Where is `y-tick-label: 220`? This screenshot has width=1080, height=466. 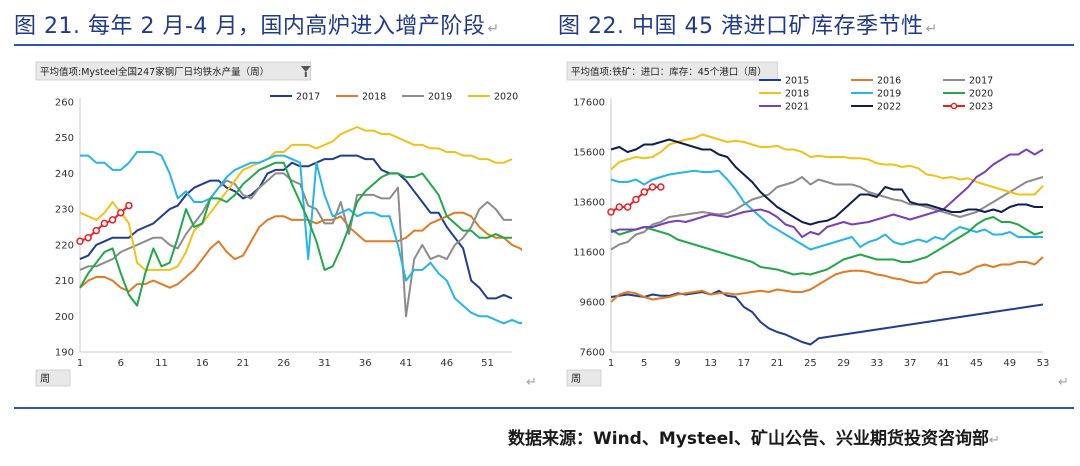 y-tick-label: 220 is located at coordinates (64, 245).